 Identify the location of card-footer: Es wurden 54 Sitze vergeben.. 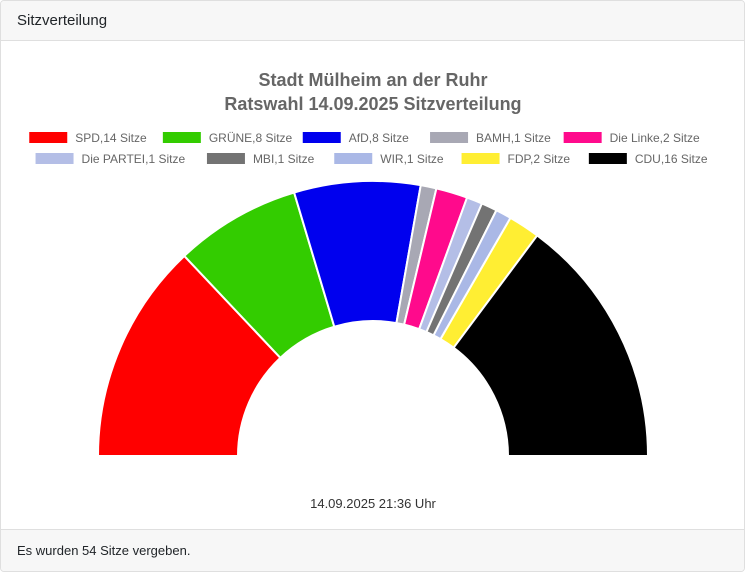
(372, 550).